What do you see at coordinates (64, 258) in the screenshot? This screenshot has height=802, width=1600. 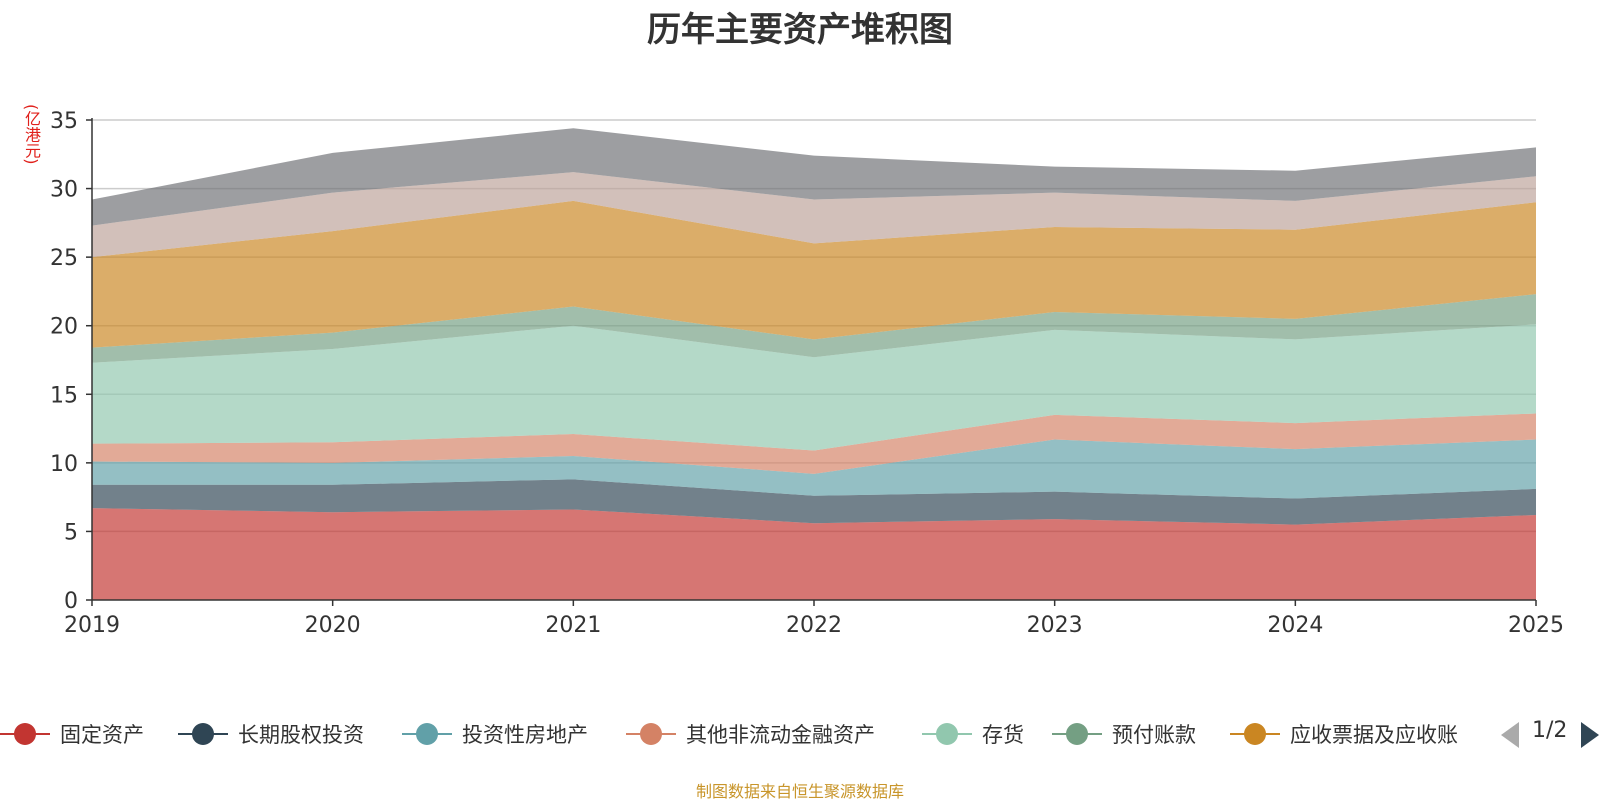 I see `y-tick-label: 25` at bounding box center [64, 258].